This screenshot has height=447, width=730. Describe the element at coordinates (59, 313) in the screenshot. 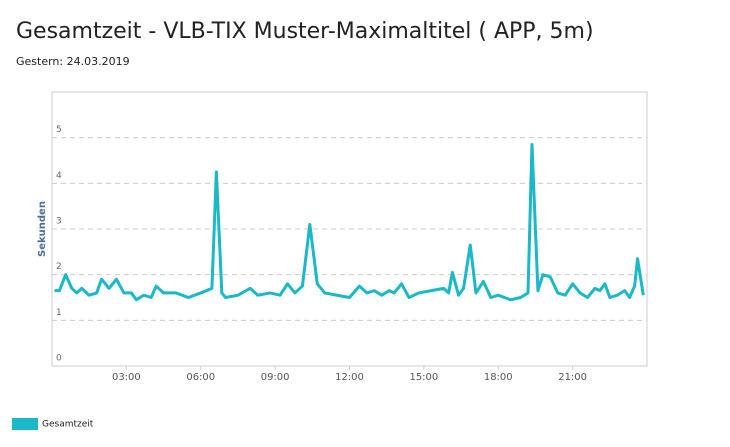

I see `y-tick-label: 1` at that location.